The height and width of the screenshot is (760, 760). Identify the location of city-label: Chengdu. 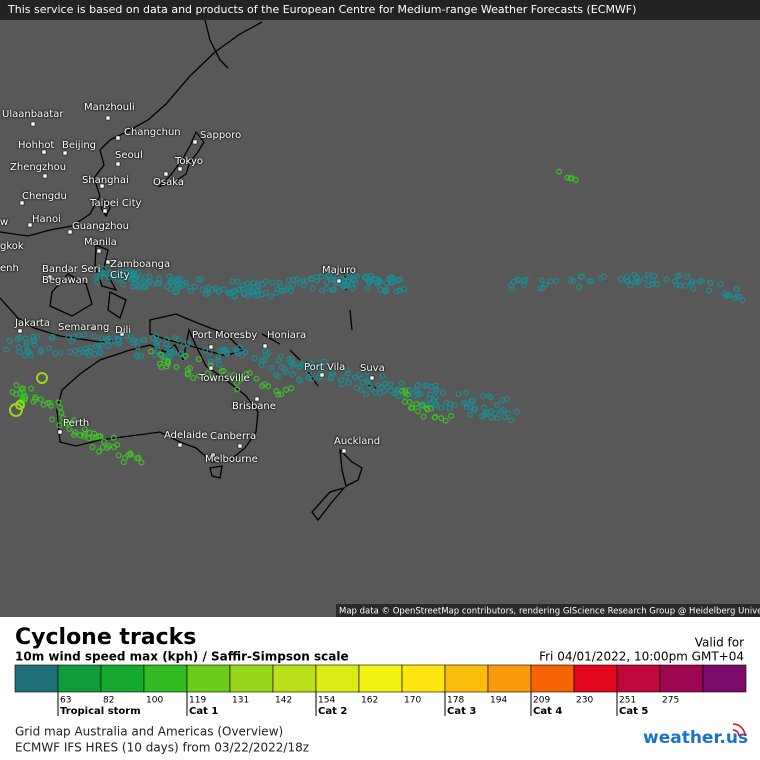
(44, 196).